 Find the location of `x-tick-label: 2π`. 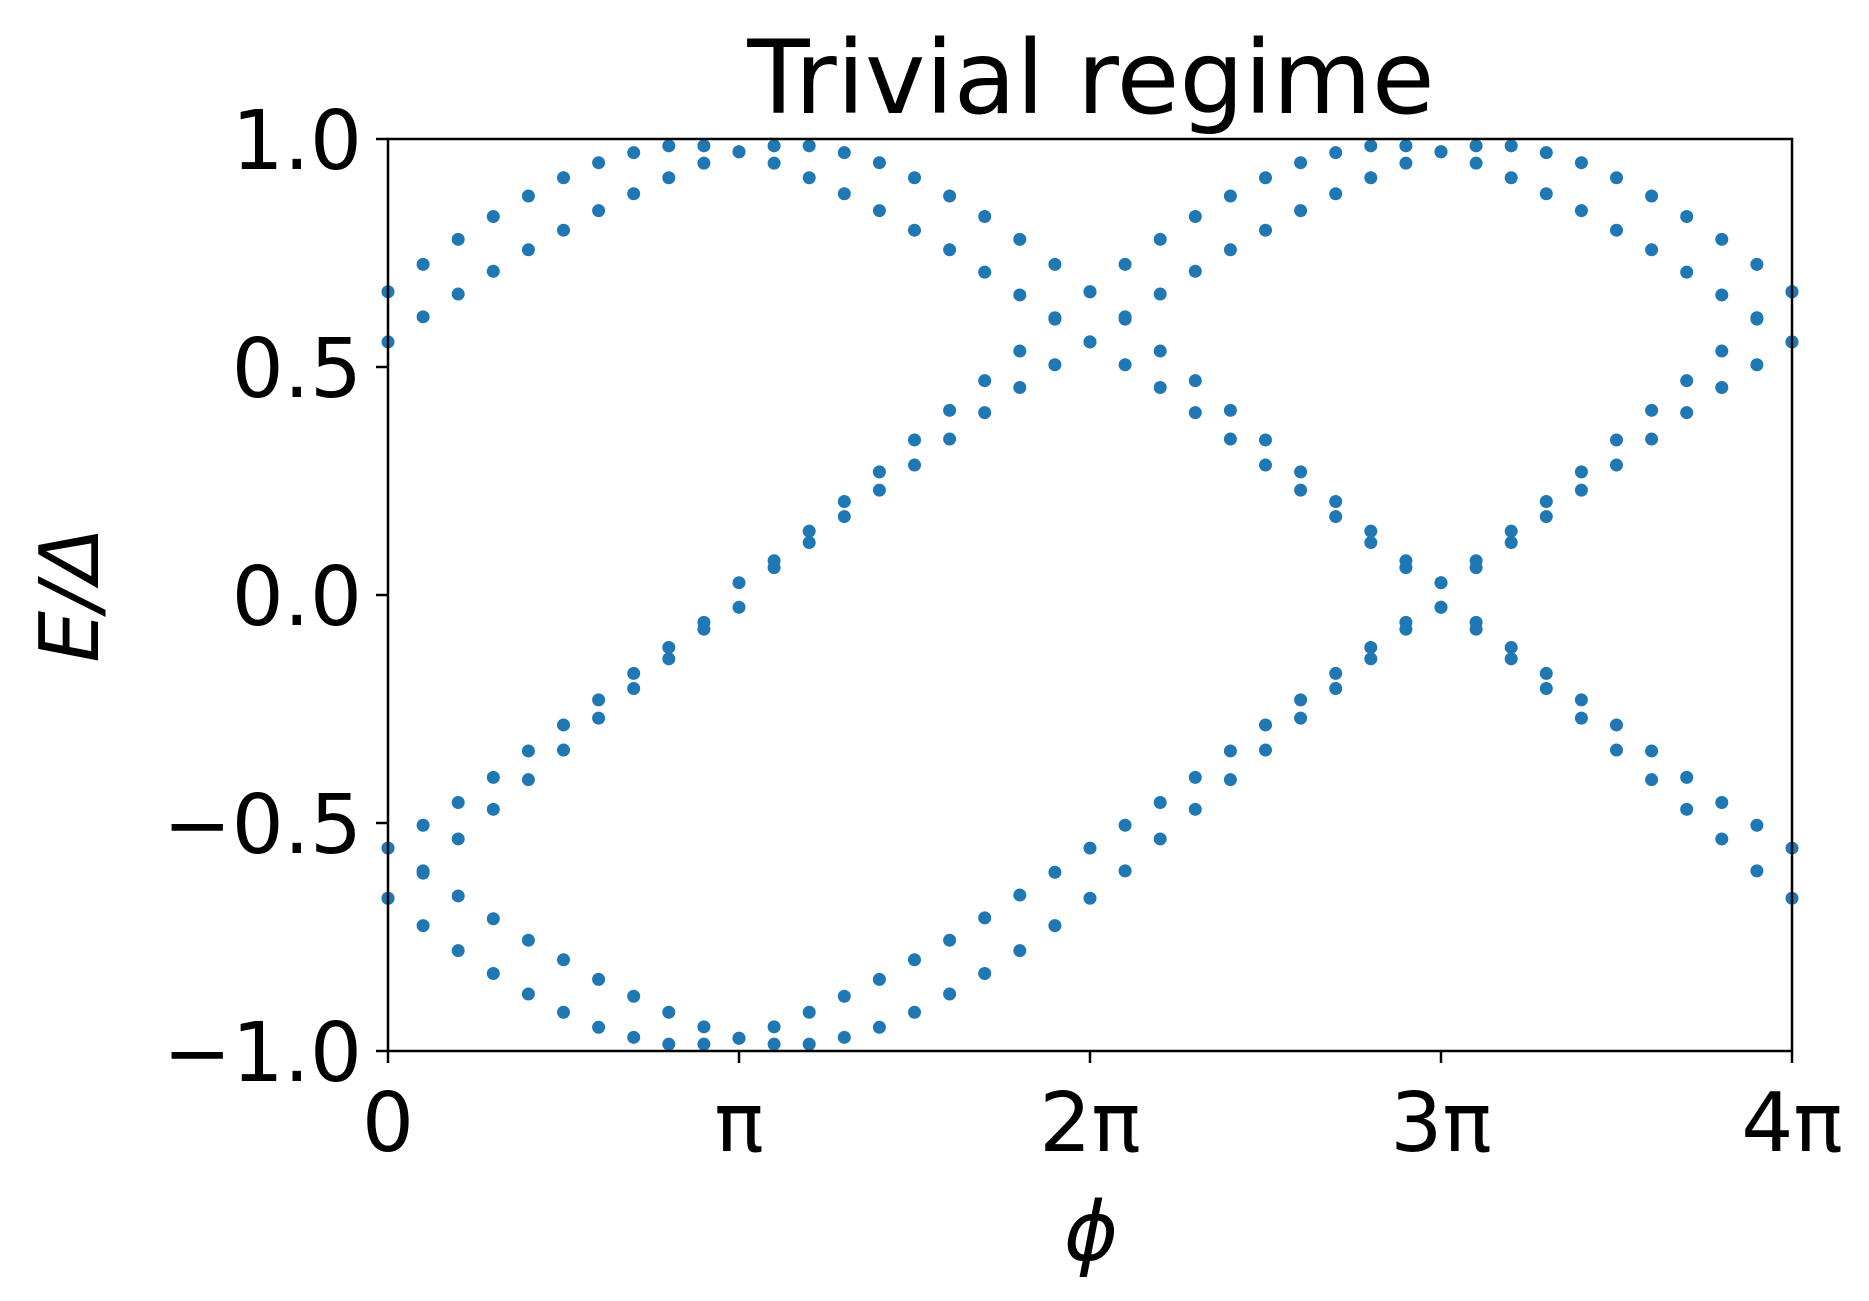

x-tick-label: 2π is located at coordinates (1090, 1123).